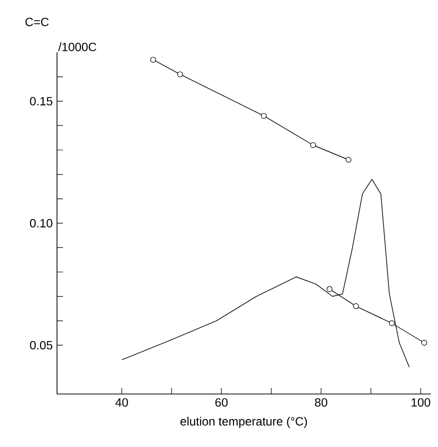 This screenshot has height=447, width=438. Describe the element at coordinates (77, 47) in the screenshot. I see `text: /1000C` at that location.